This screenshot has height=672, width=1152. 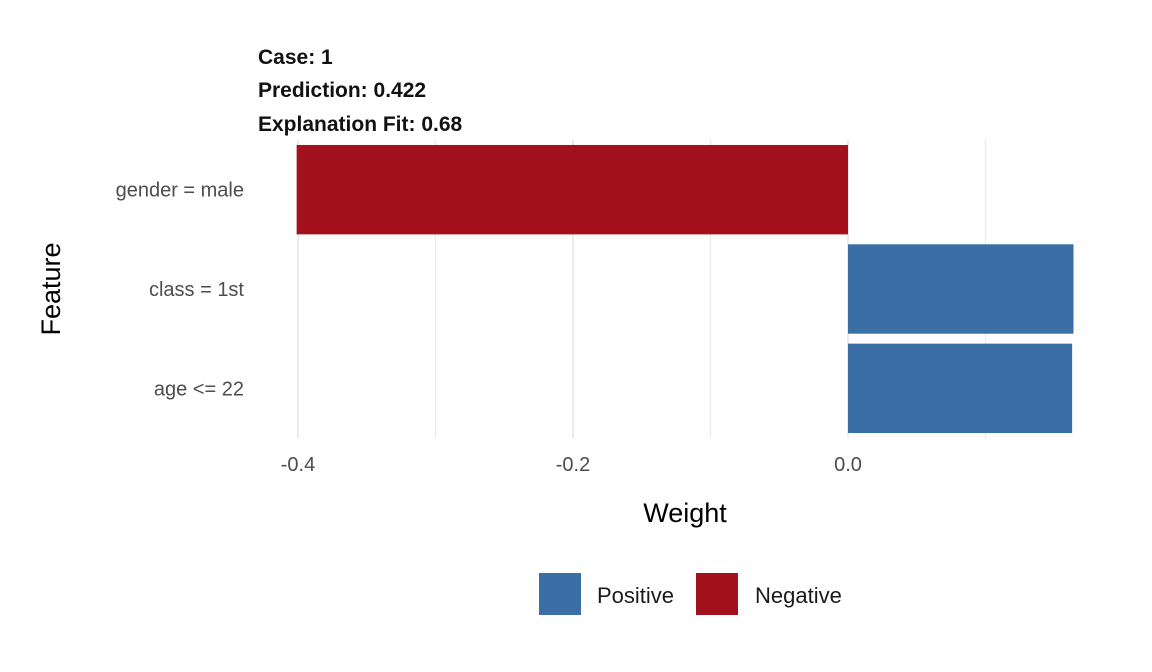 What do you see at coordinates (961, 289) in the screenshot?
I see `bar-class-1st` at bounding box center [961, 289].